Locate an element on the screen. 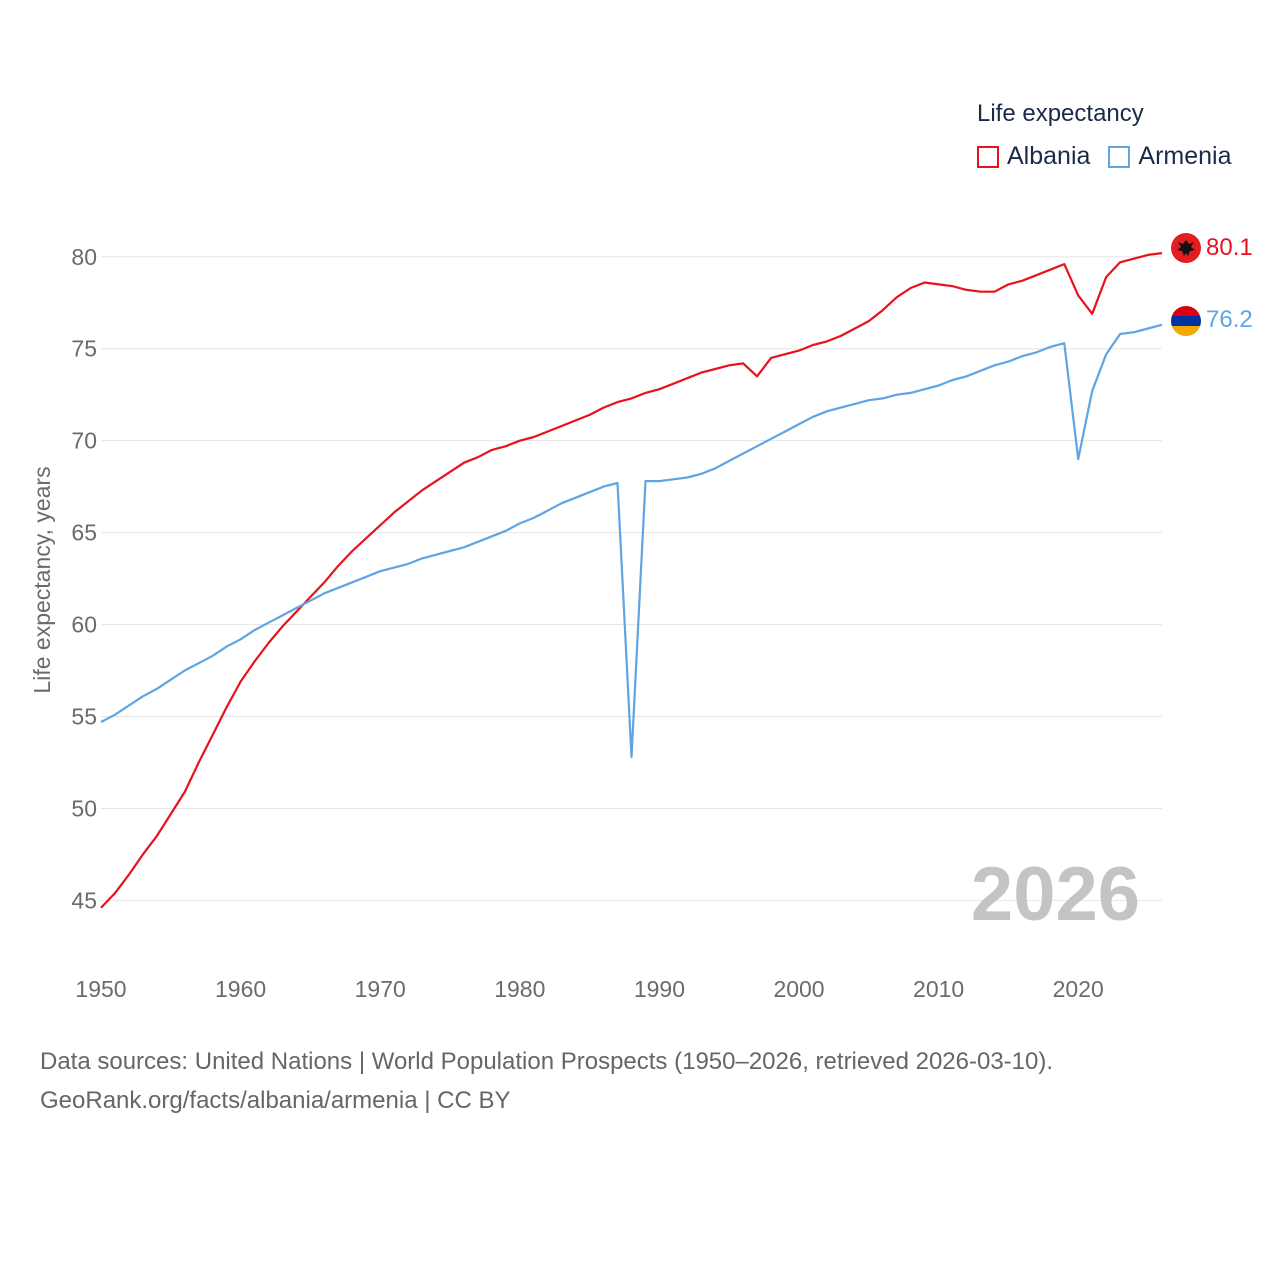 This screenshot has width=1280, height=1280. x-tick-2020: 2020 is located at coordinates (1078, 989).